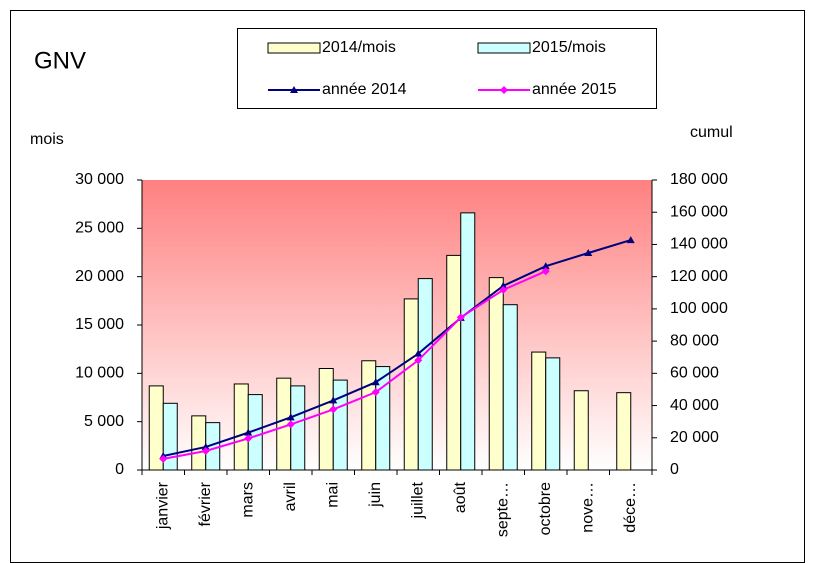 The width and height of the screenshot is (816, 563). Describe the element at coordinates (447, 68) in the screenshot. I see `legend` at that location.